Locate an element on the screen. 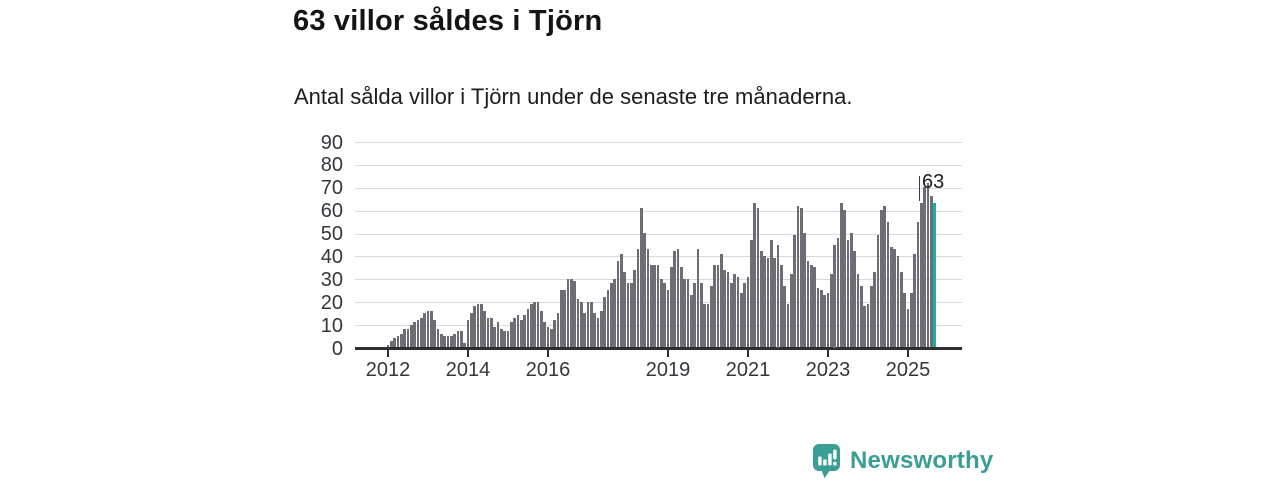 The image size is (1280, 480). x-axis-line is located at coordinates (658, 348).